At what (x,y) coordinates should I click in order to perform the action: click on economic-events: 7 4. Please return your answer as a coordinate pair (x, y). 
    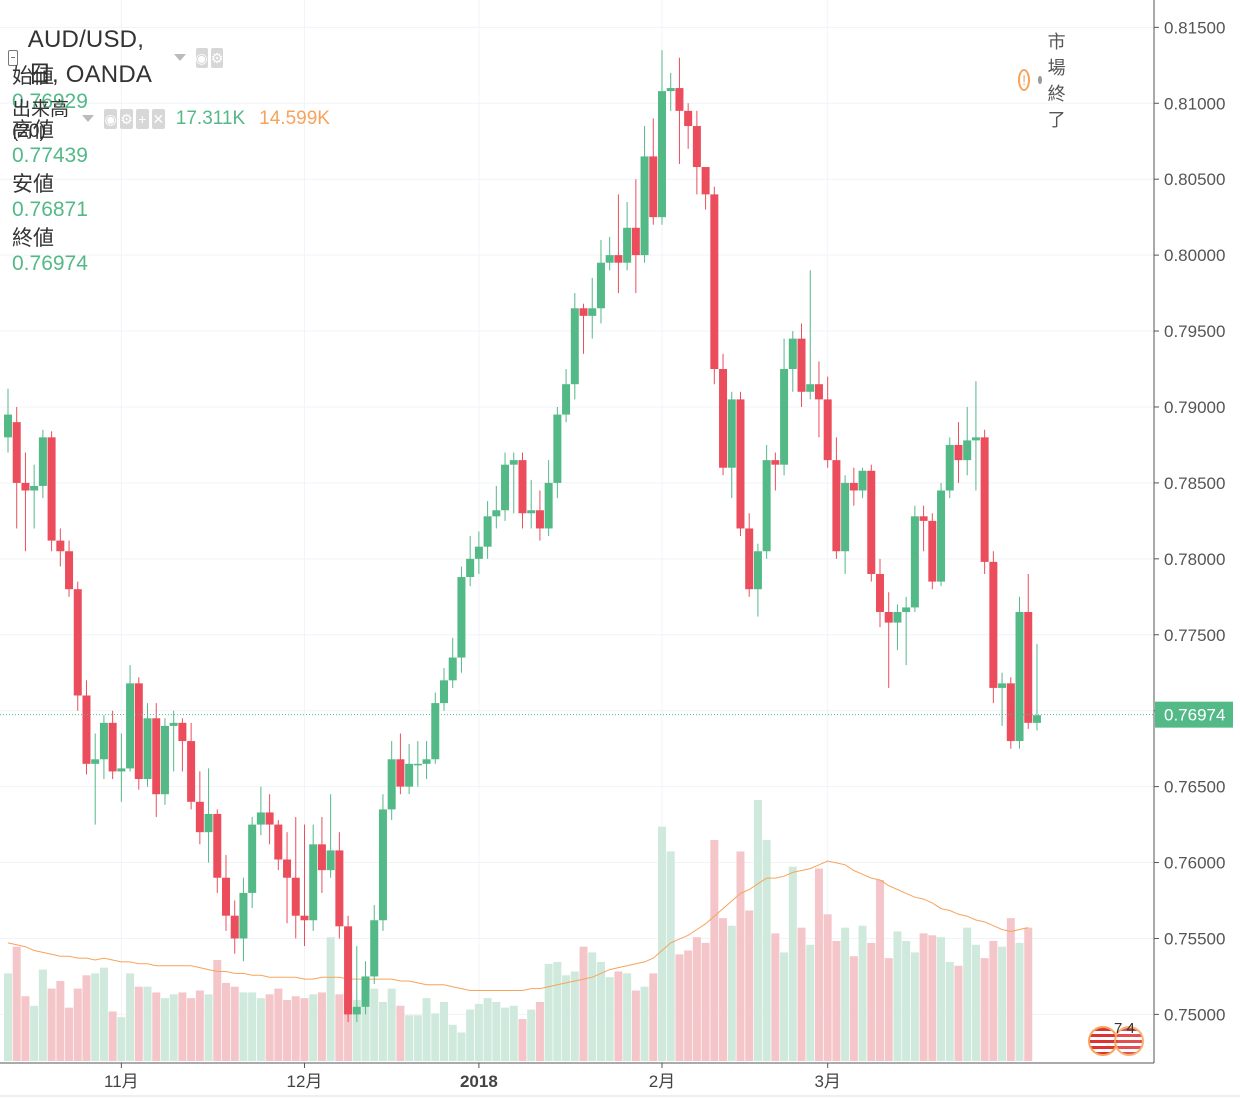
    Looking at the image, I should click on (1120, 1039).